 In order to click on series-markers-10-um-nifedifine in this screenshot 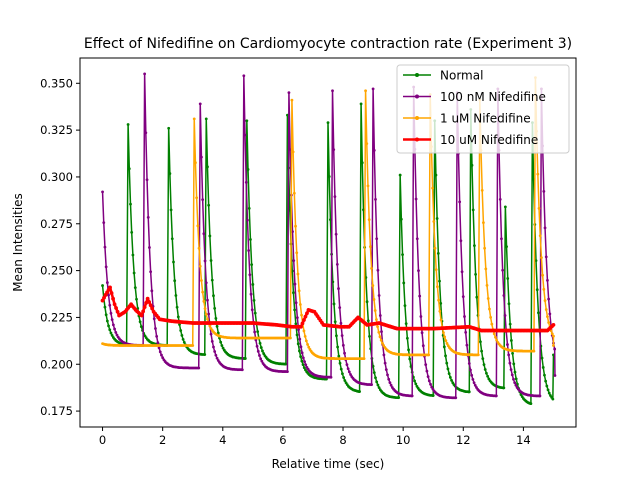, I will do `click(328, 309)`.